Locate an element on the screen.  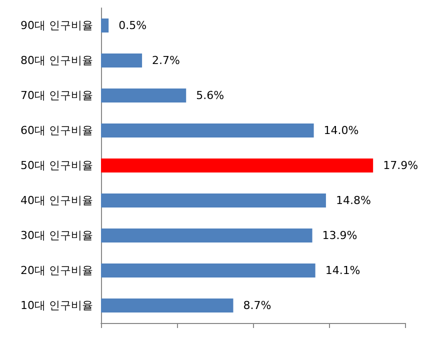
data-label: 14.8% is located at coordinates (353, 200).